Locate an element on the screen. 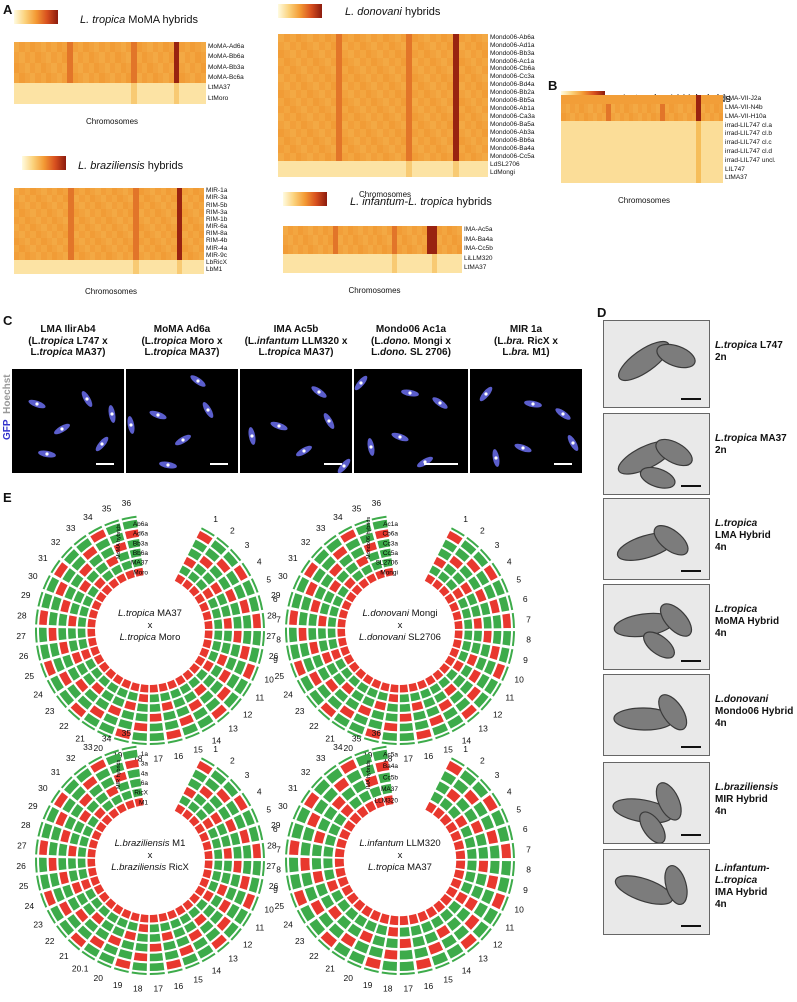  heatmap-row-label: Mondo06-Ac1a is located at coordinates (512, 61).